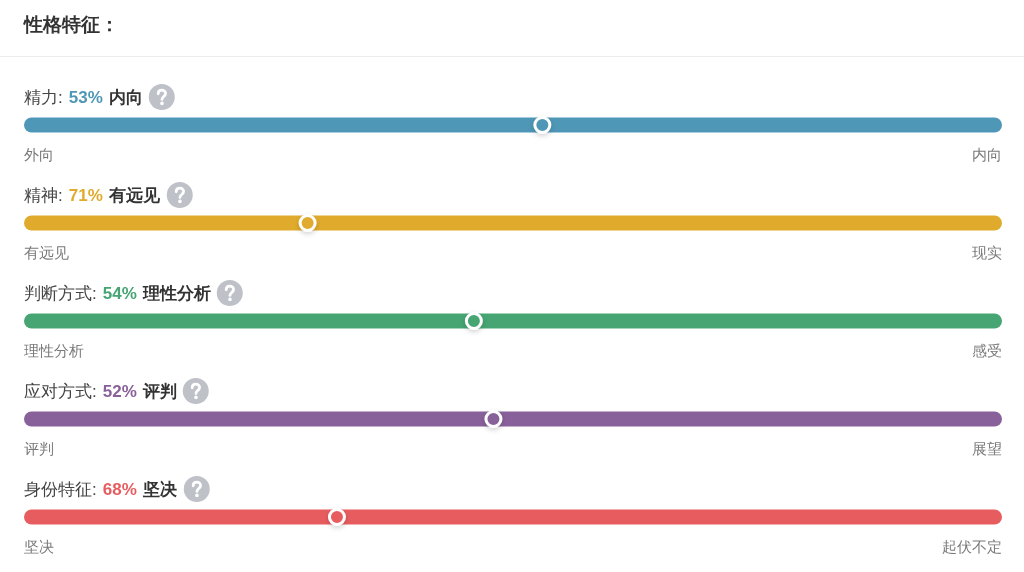  I want to click on category-label: 内向, so click(125, 97).